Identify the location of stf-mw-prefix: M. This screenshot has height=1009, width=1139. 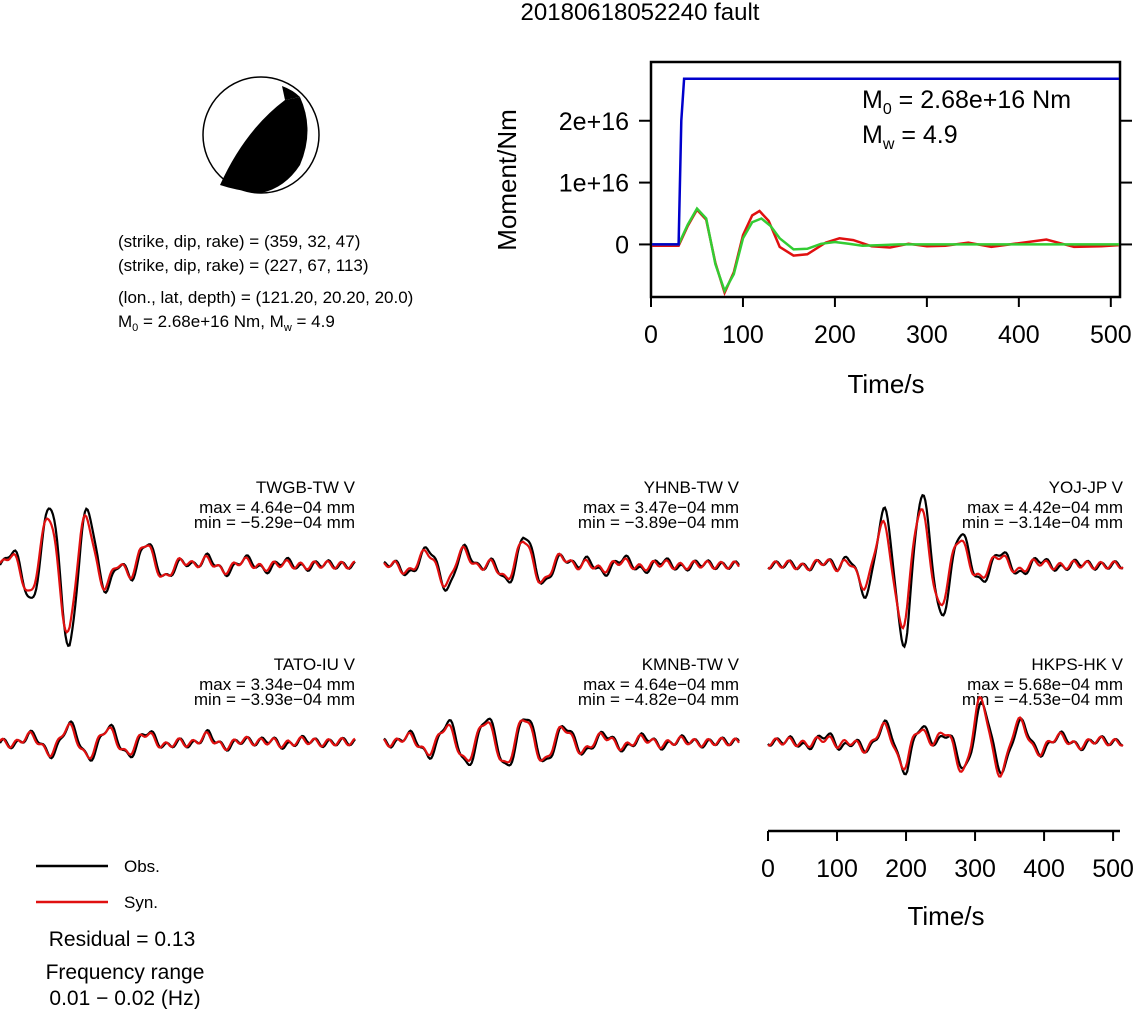
(872, 135).